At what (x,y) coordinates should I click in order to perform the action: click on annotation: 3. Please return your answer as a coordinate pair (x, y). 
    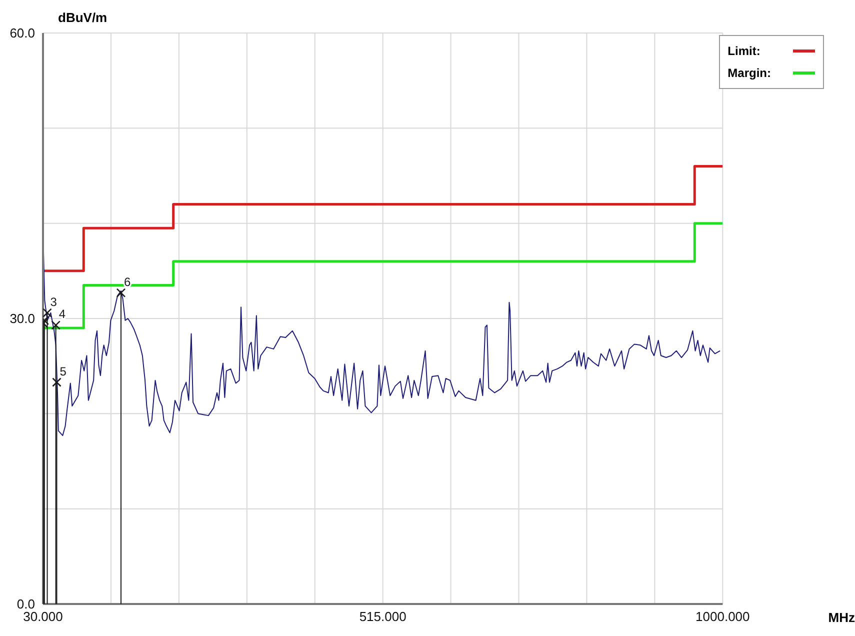
    Looking at the image, I should click on (54, 301).